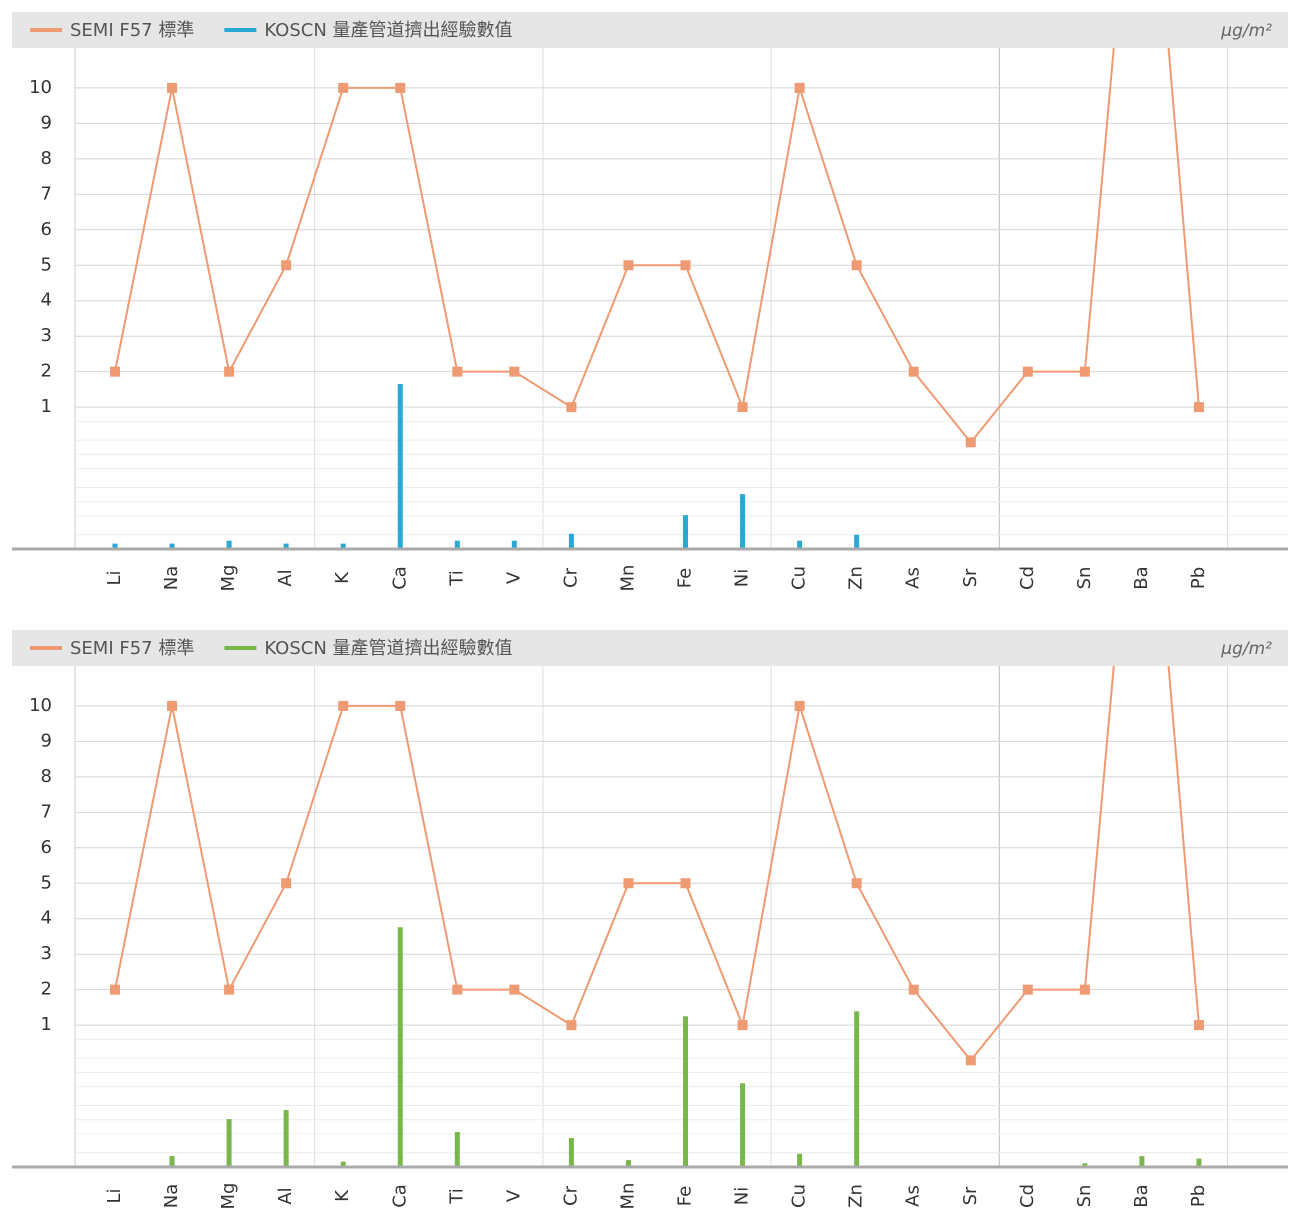  What do you see at coordinates (1027, 578) in the screenshot?
I see `x-tick-label: Cd` at bounding box center [1027, 578].